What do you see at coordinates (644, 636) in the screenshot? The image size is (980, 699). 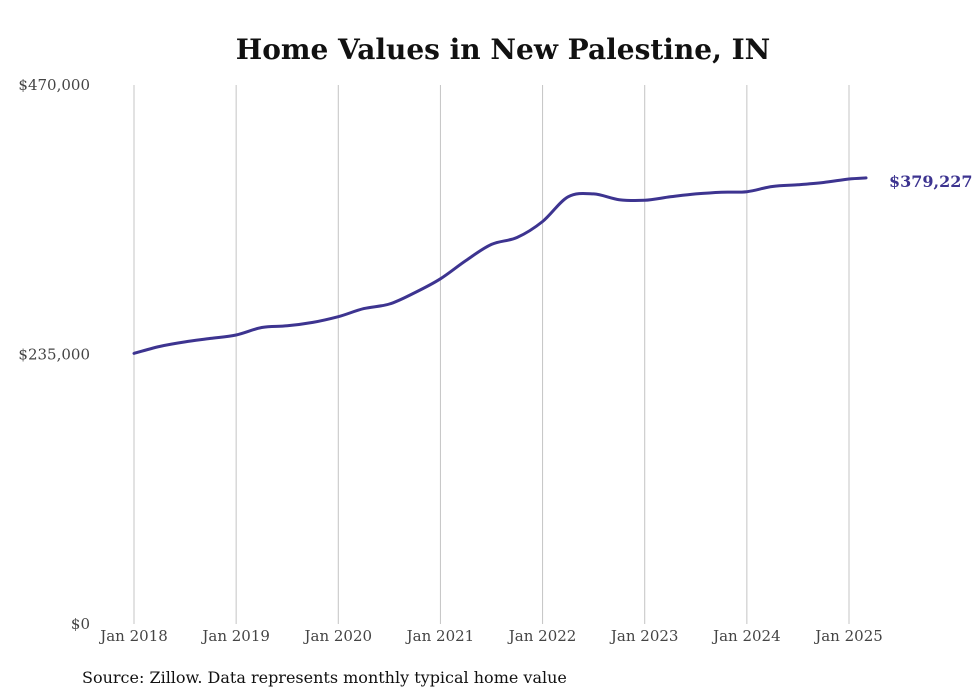 I see `x-tick-label: Jan 2023` at bounding box center [644, 636].